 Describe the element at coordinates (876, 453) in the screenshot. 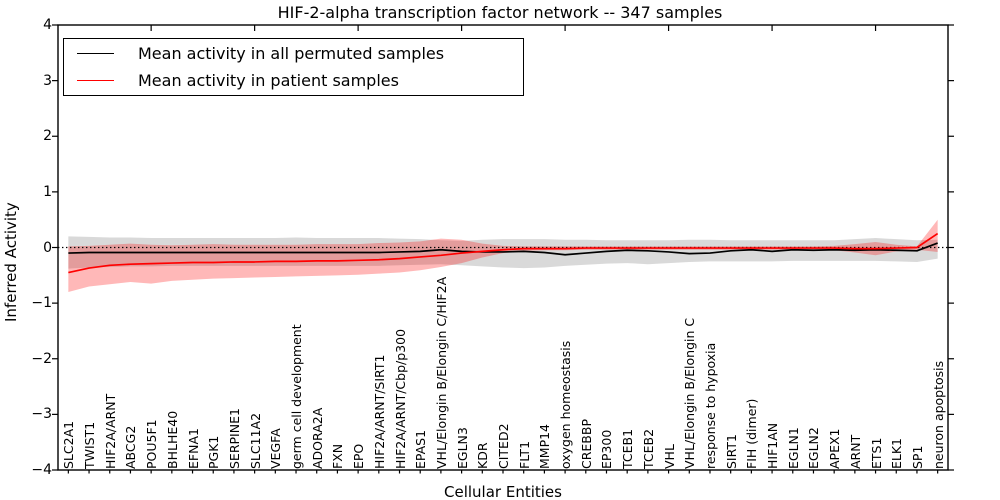

I see `x-category-label: ETS1` at that location.